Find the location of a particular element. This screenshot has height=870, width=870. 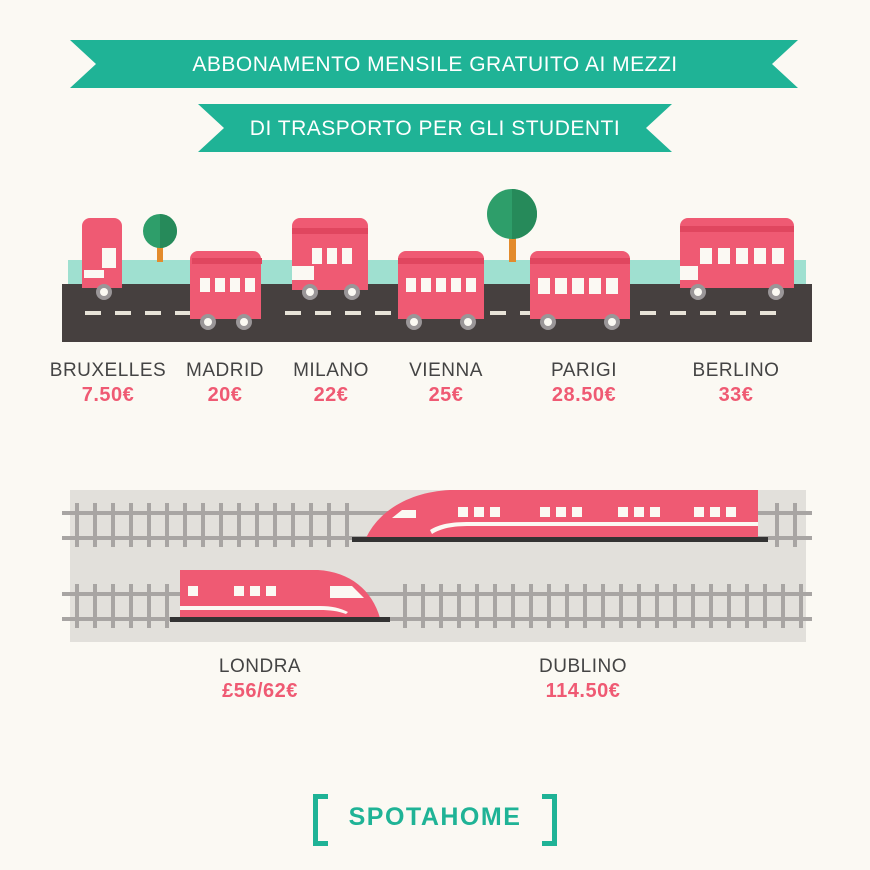

city-price: £56/62€ is located at coordinates (260, 691).